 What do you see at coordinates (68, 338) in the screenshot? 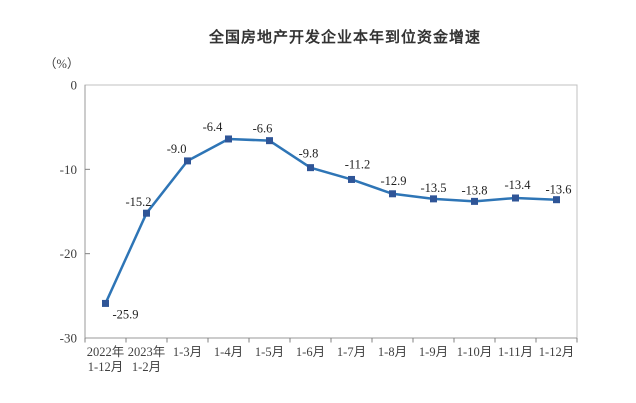
I see `y-tick-label: -30` at bounding box center [68, 338].